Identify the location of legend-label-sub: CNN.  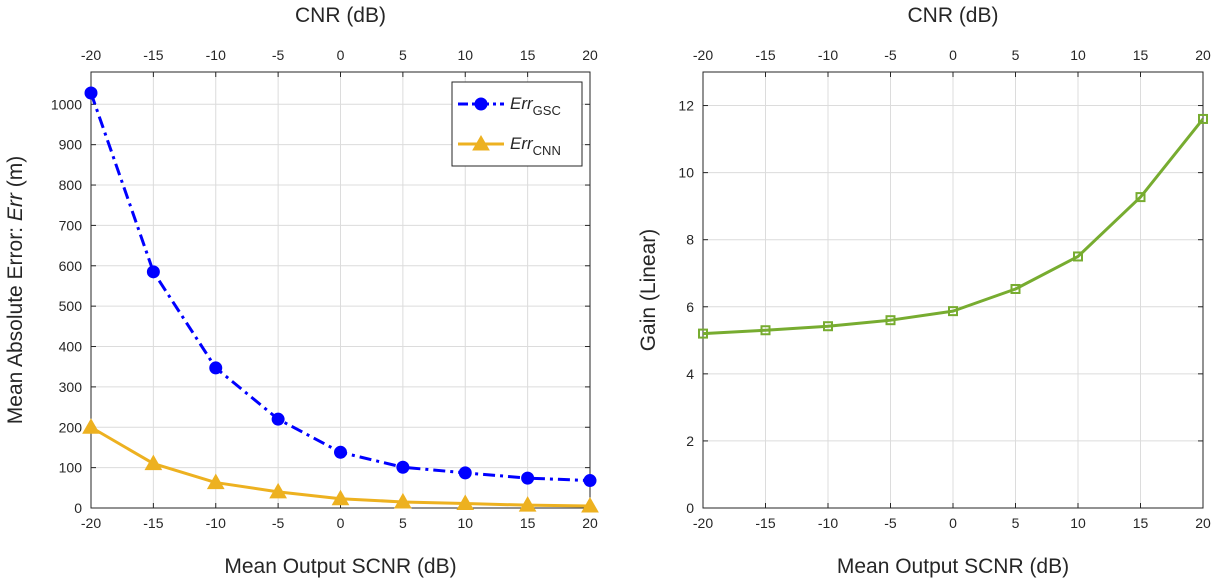
(547, 150).